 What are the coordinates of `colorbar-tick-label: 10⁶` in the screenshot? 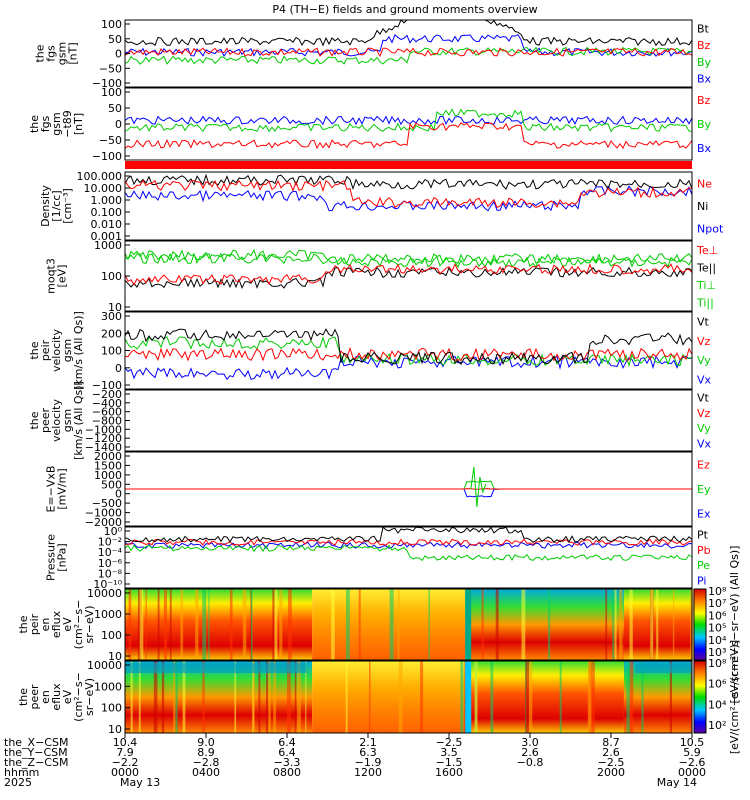 It's located at (717, 684).